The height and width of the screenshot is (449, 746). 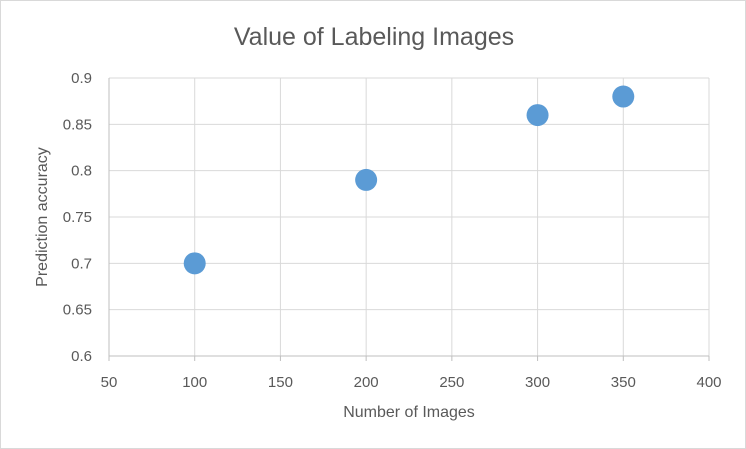 What do you see at coordinates (77, 124) in the screenshot?
I see `y-tick-label-5: 0.85` at bounding box center [77, 124].